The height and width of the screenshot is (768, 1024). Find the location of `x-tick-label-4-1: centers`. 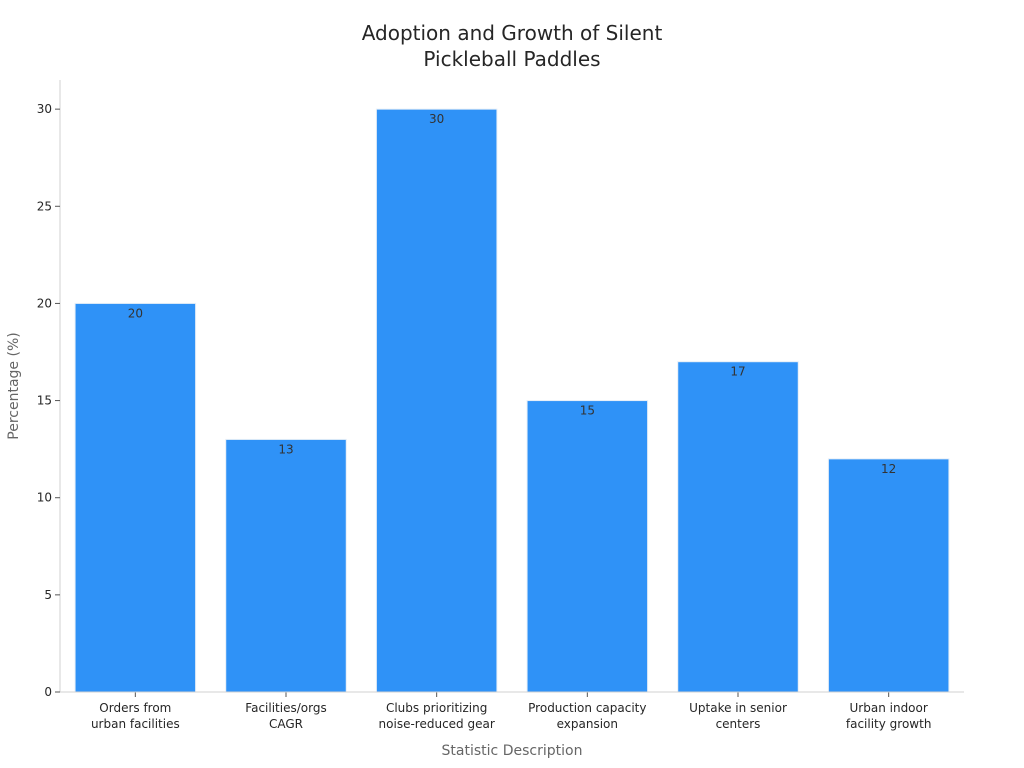

x-tick-label-4-1: centers is located at coordinates (738, 724).